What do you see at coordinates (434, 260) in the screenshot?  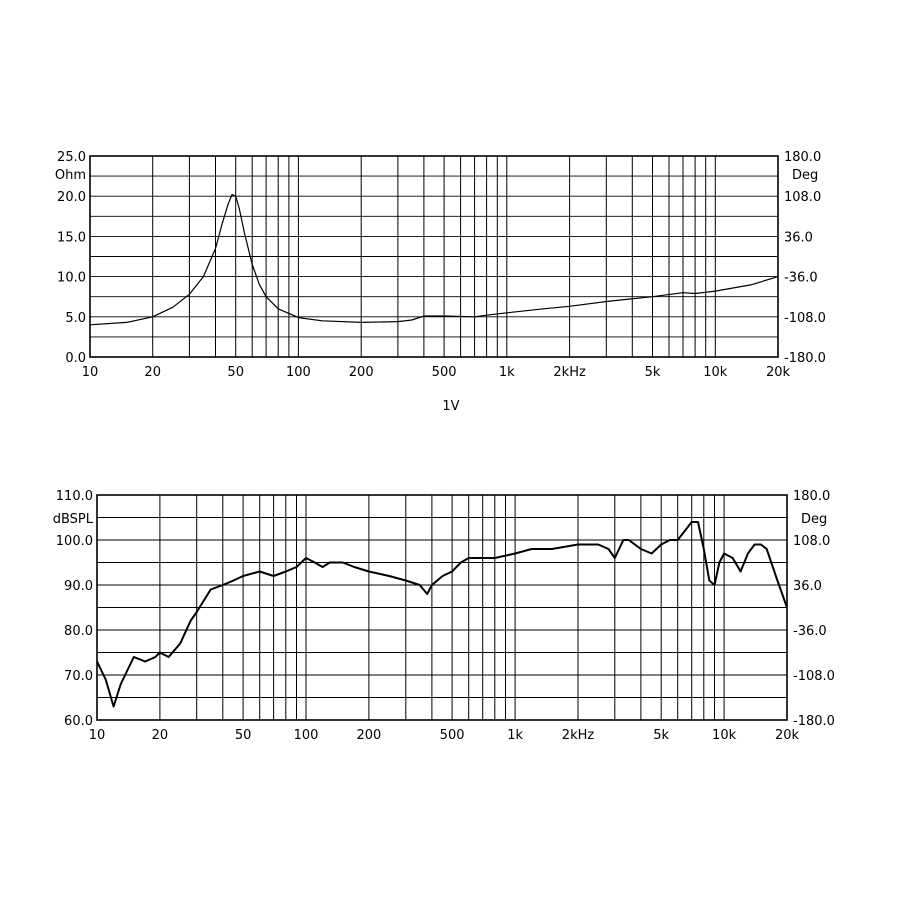 I see `series-line` at bounding box center [434, 260].